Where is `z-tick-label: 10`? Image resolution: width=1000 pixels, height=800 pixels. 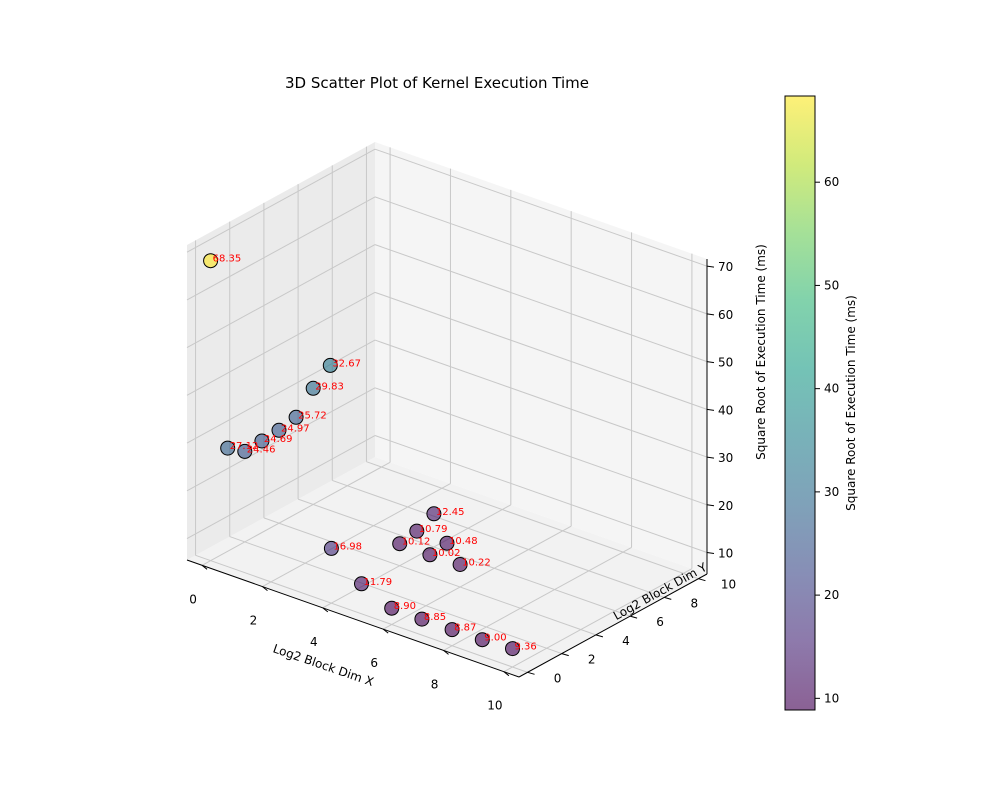 z-tick-label: 10 is located at coordinates (725, 554).